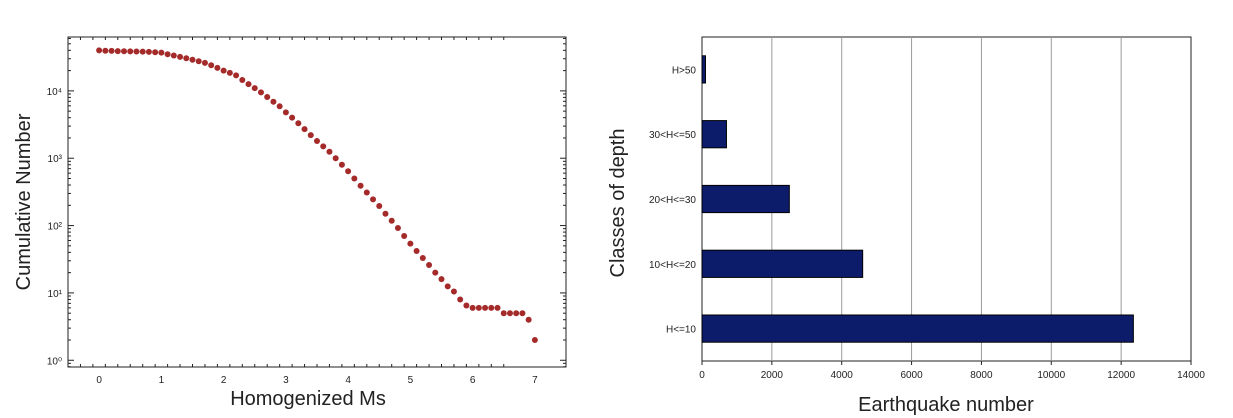  I want to click on scatter-x-tick-label: 3, so click(286, 380).